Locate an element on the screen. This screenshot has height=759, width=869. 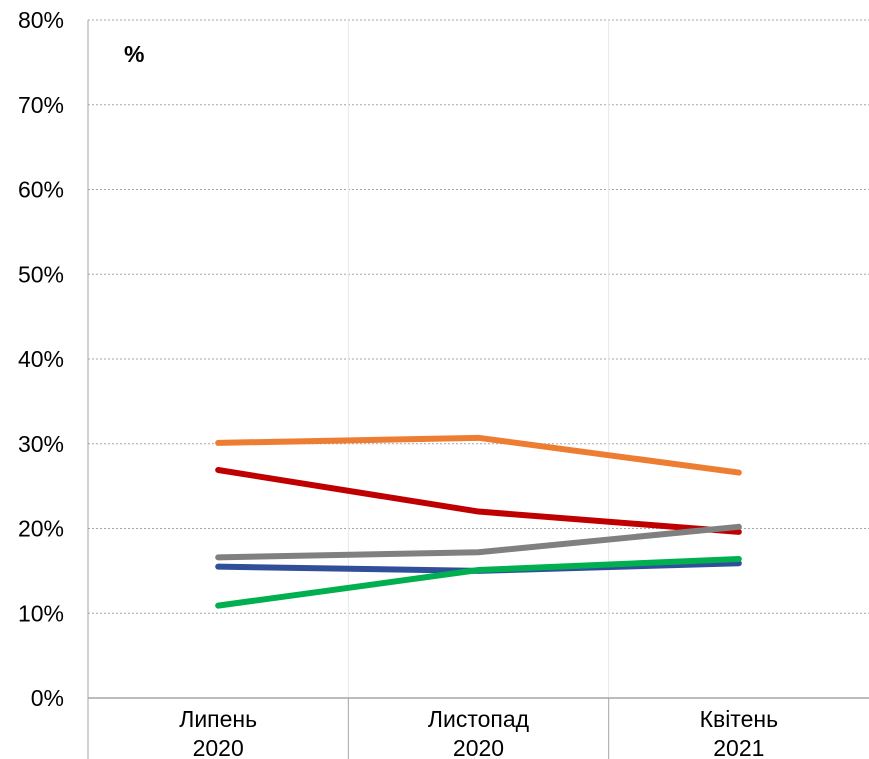
y-tick-label: 40% is located at coordinates (41, 359).